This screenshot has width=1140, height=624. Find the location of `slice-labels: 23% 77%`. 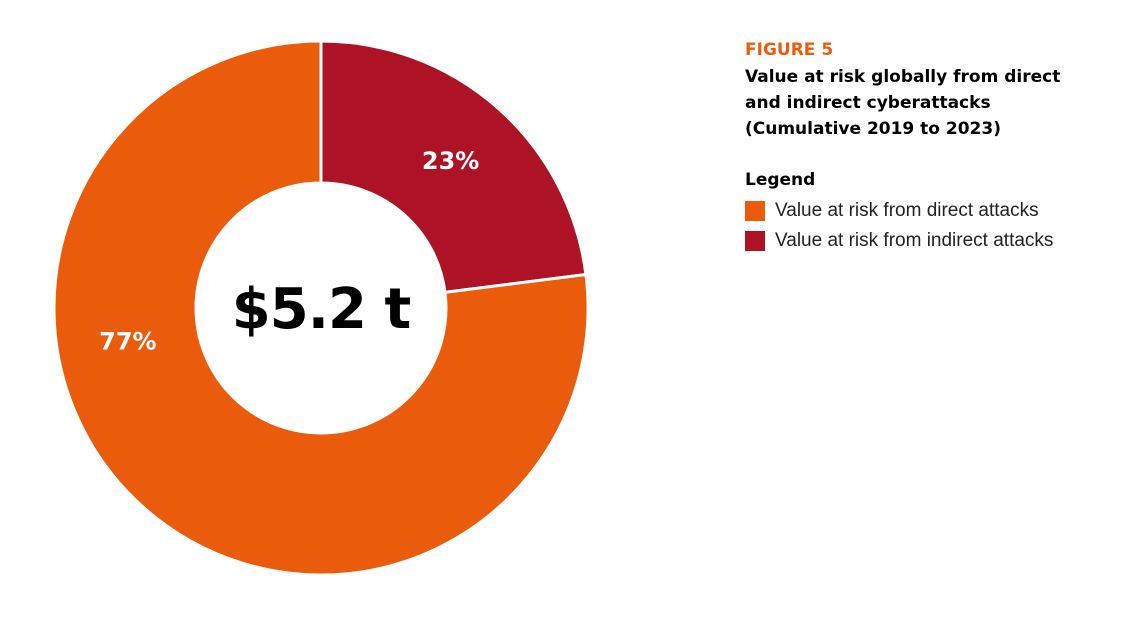

slice-labels: 23% 77% is located at coordinates (289, 251).